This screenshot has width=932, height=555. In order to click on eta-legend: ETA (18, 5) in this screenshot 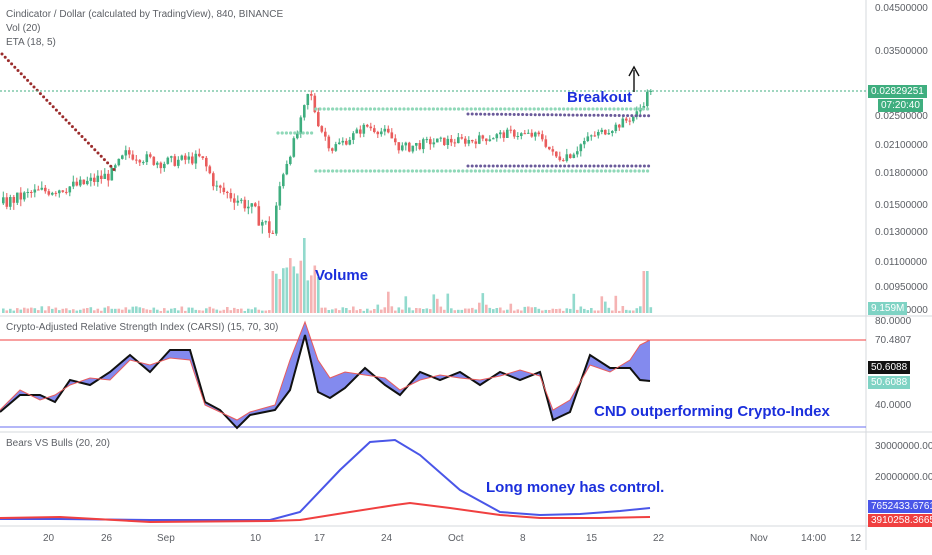, I will do `click(31, 42)`.